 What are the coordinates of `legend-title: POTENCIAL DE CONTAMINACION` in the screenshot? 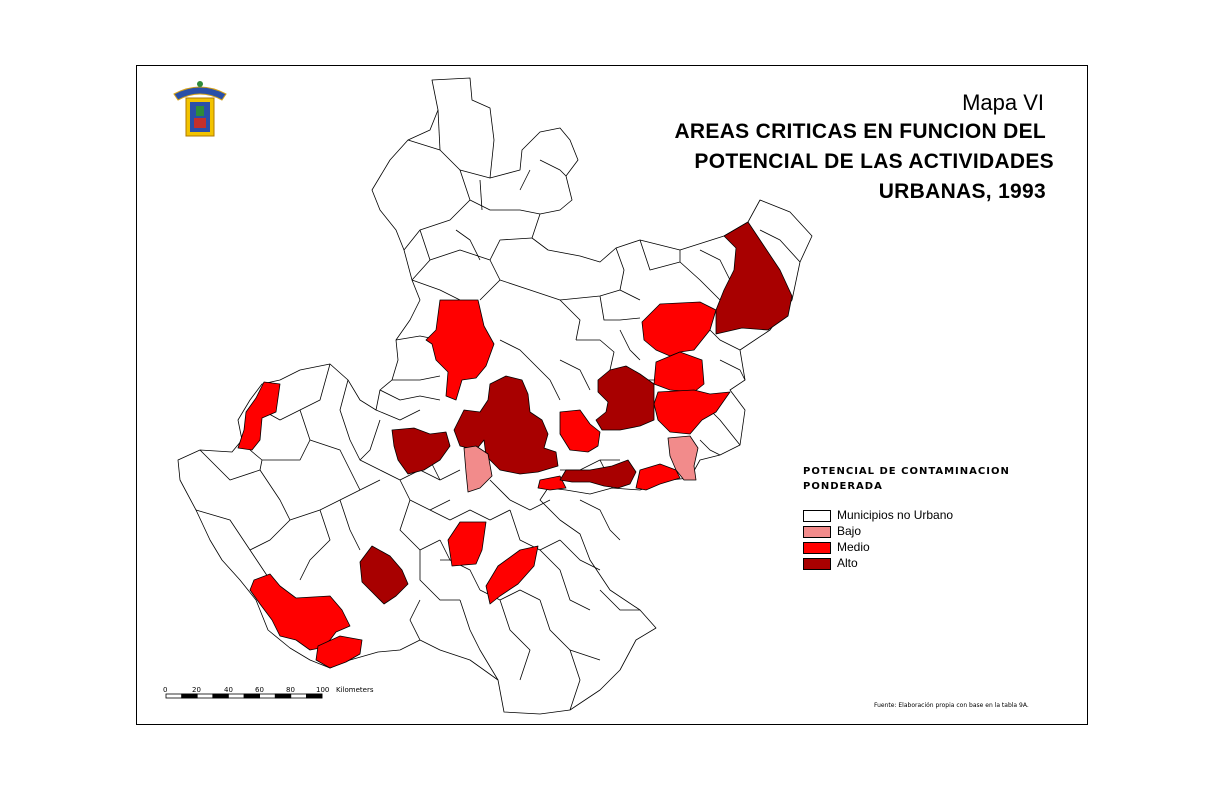 It's located at (906, 471).